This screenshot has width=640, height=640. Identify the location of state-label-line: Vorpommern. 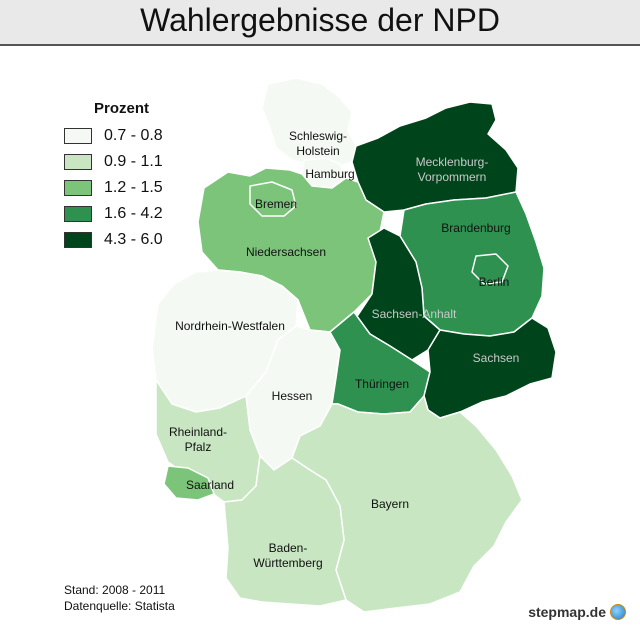
(452, 177).